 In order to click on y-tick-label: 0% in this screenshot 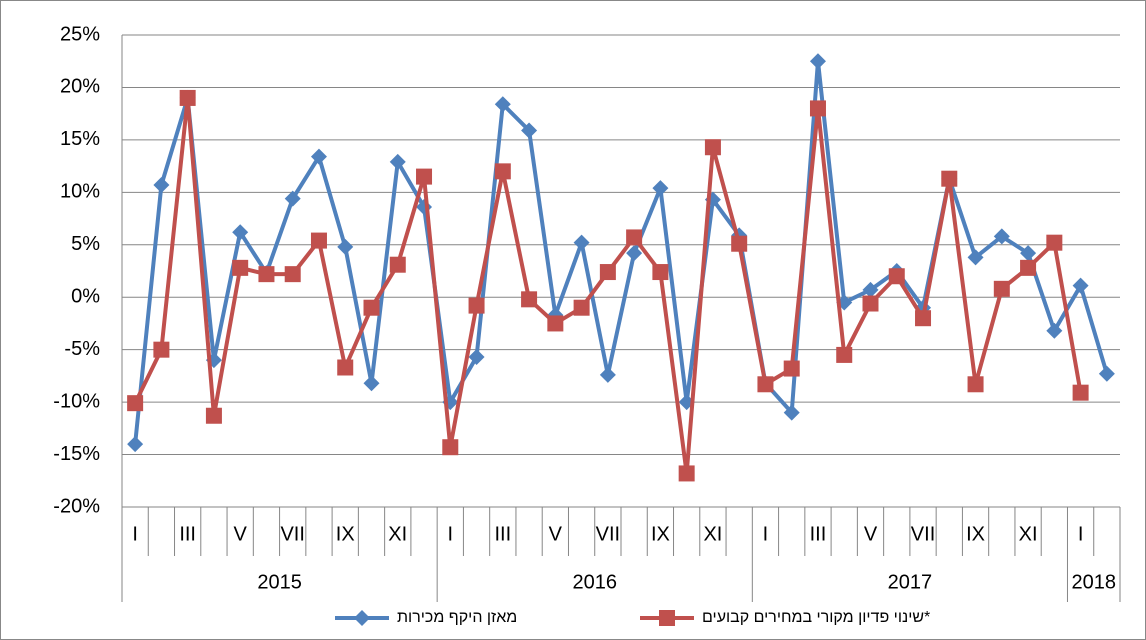, I will do `click(85, 297)`.